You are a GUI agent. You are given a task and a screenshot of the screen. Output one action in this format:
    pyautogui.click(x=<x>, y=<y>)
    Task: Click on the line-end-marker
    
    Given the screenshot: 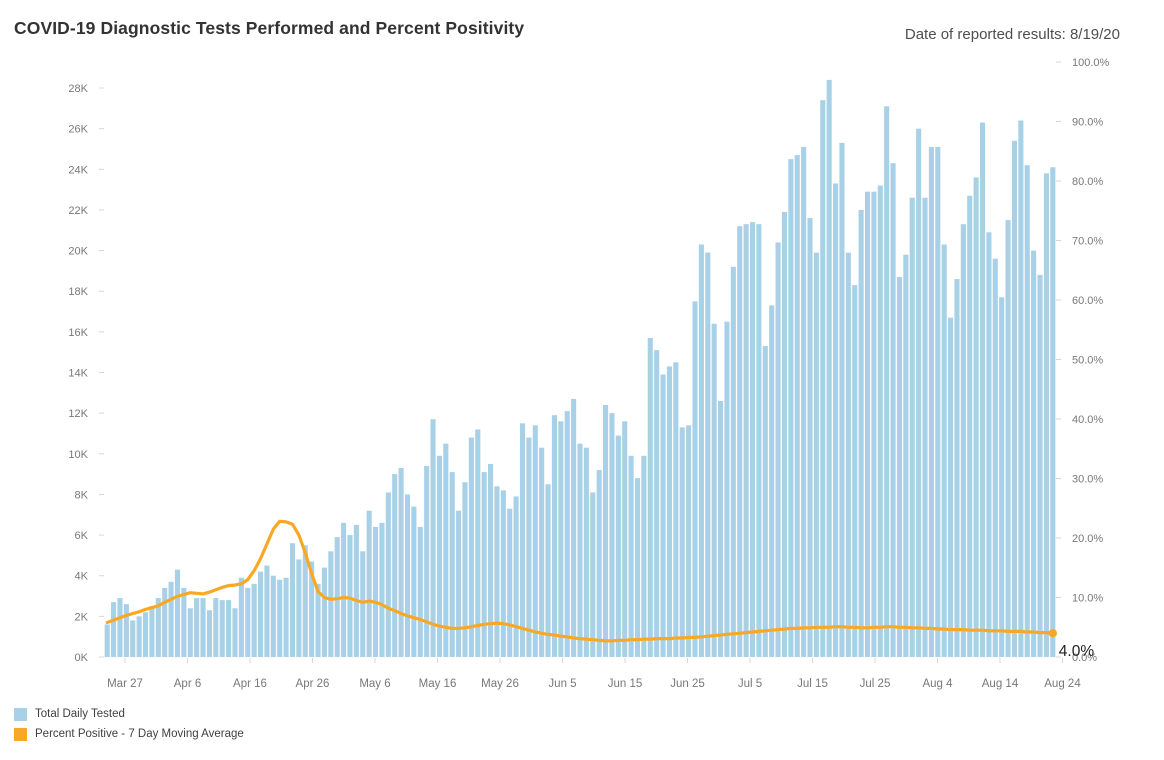 What is the action you would take?
    pyautogui.click(x=1053, y=633)
    